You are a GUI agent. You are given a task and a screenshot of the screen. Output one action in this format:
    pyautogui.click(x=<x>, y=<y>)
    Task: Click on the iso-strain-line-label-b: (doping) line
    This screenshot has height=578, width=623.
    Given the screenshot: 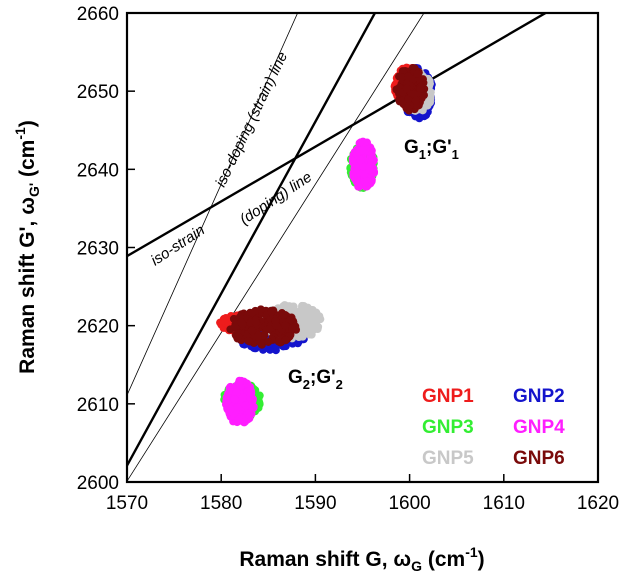 What is the action you would take?
    pyautogui.click(x=276, y=199)
    